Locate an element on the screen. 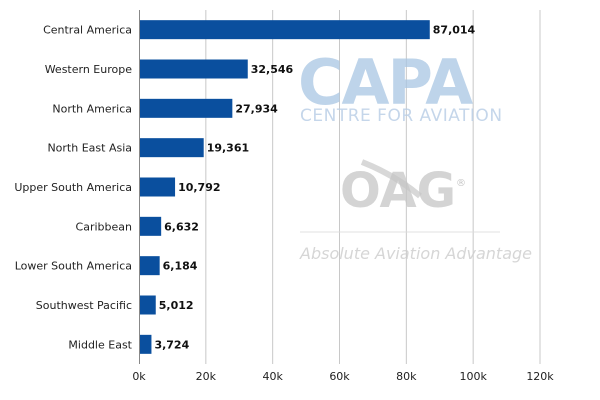 The width and height of the screenshot is (600, 400). value-label: 5,012 is located at coordinates (176, 305).